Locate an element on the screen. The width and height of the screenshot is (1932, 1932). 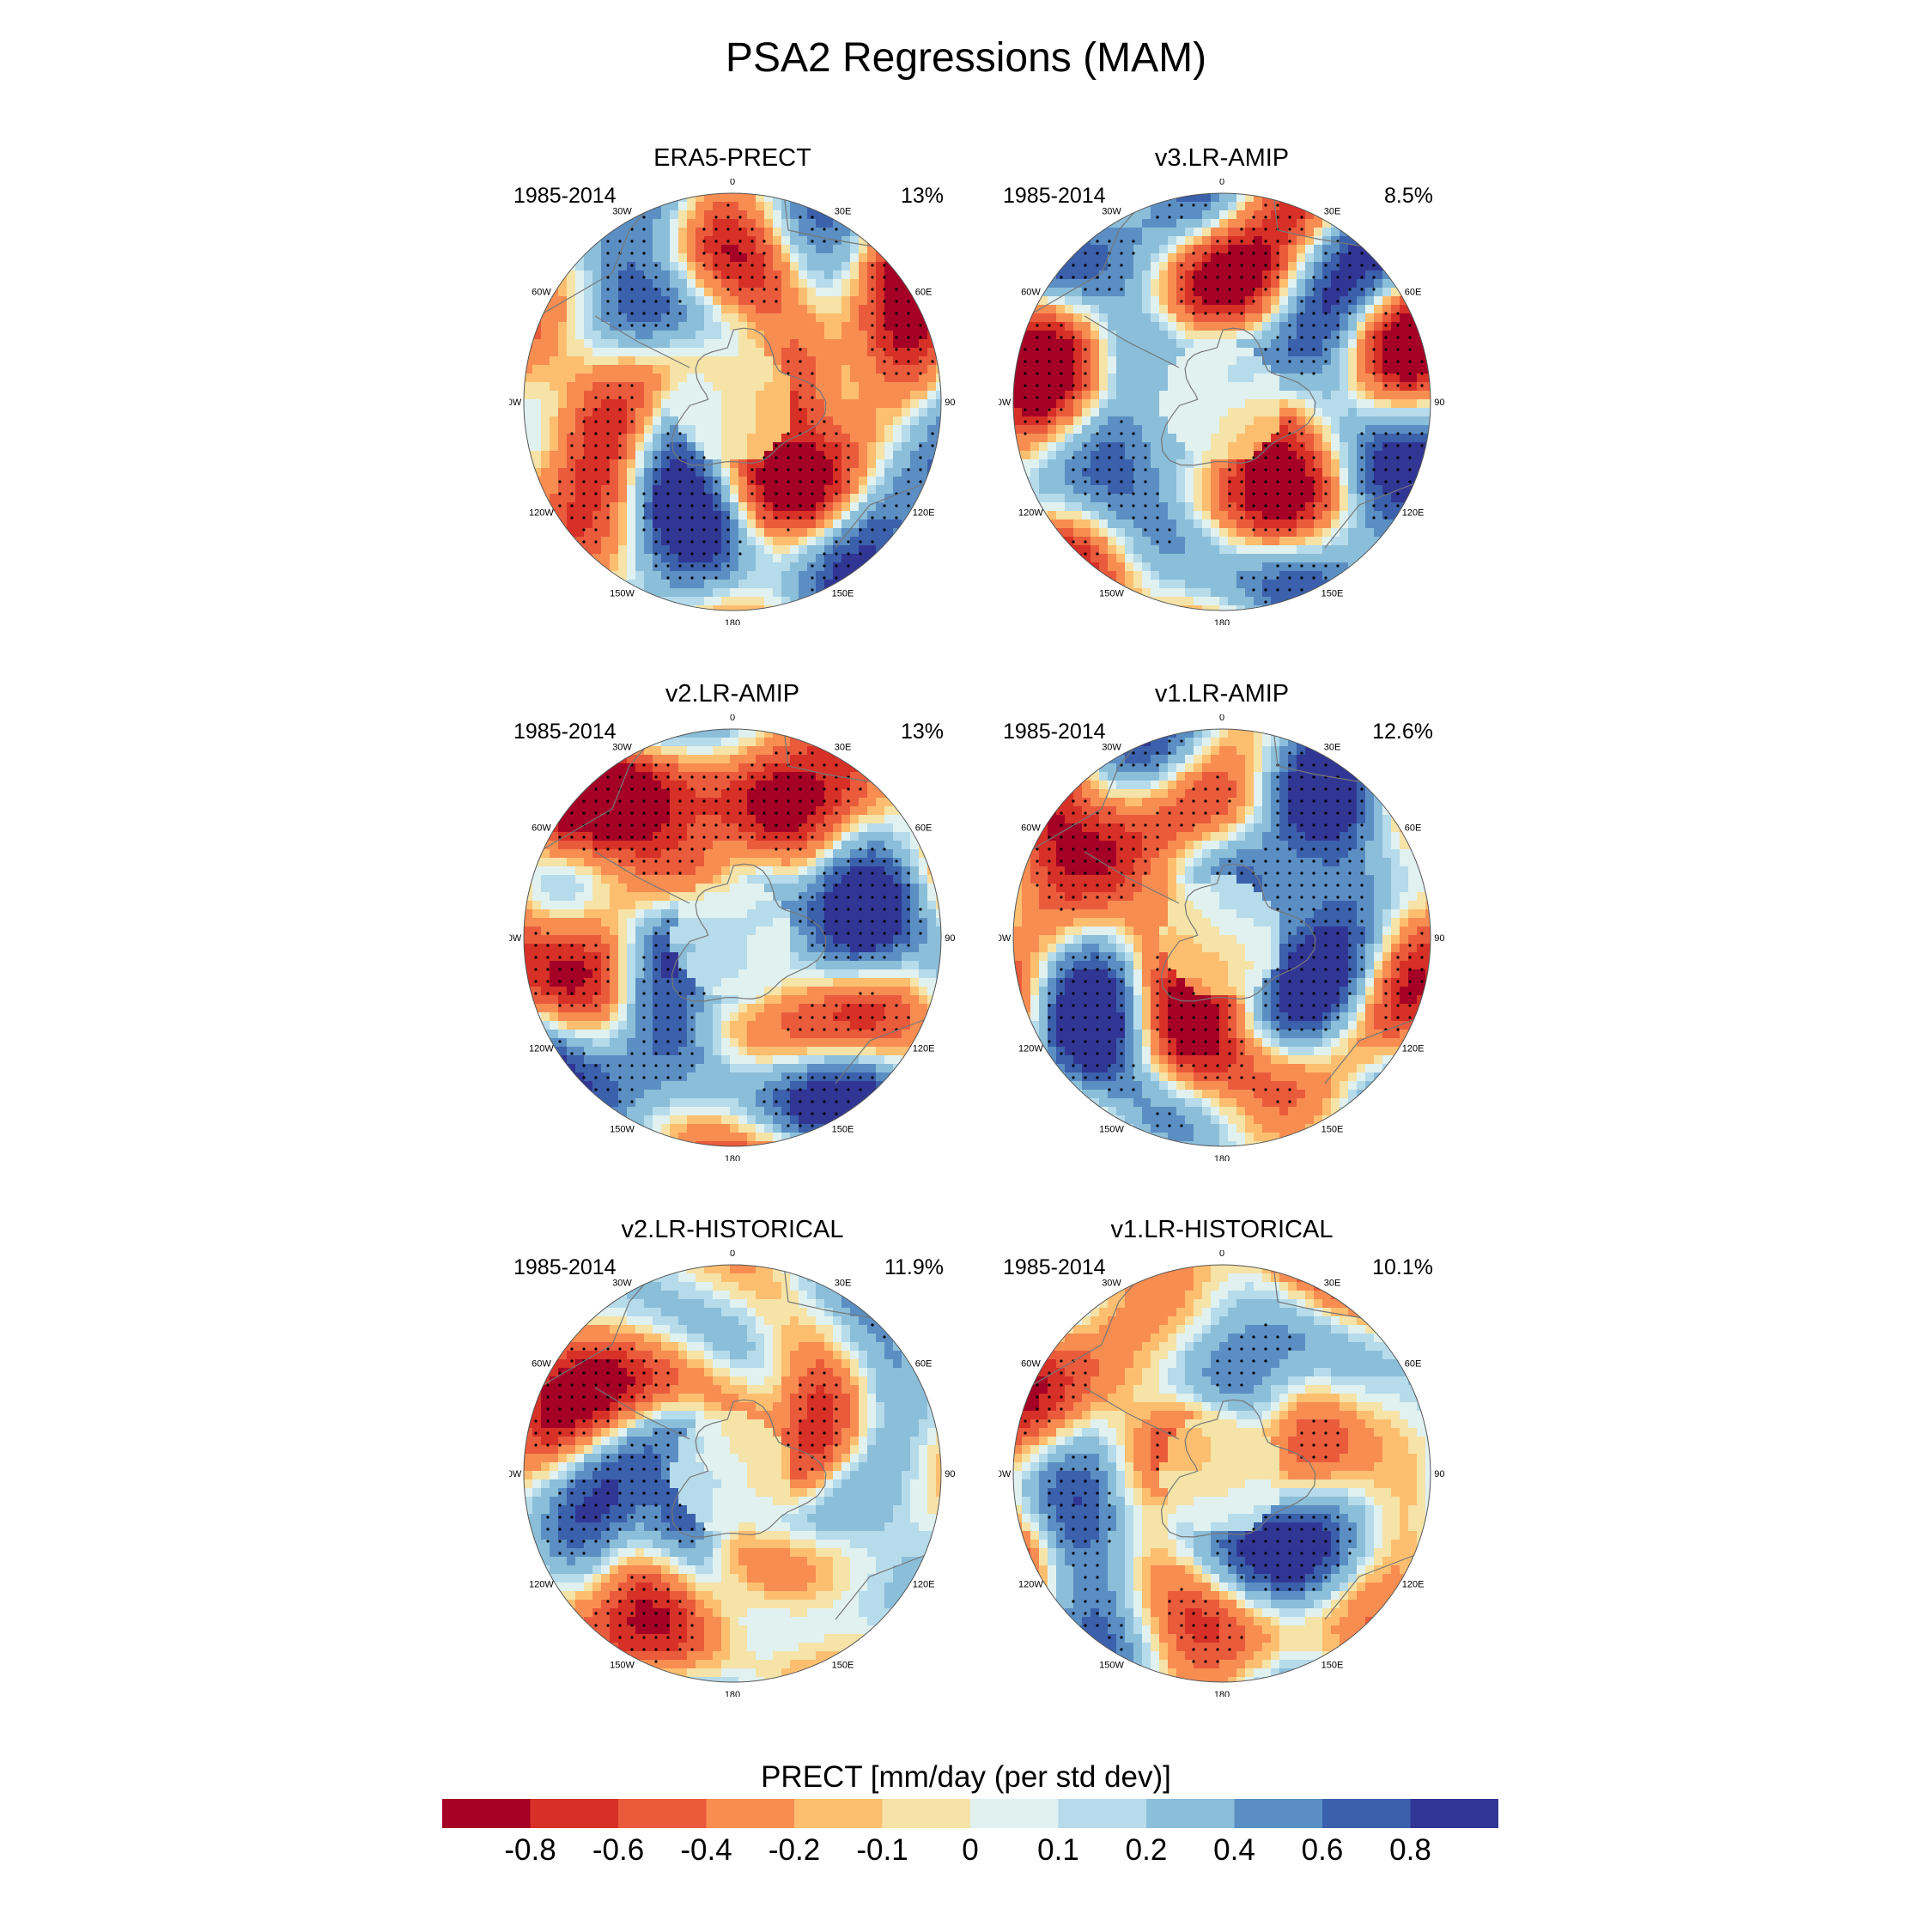
colorbar-tick-label: 0 is located at coordinates (970, 1850).